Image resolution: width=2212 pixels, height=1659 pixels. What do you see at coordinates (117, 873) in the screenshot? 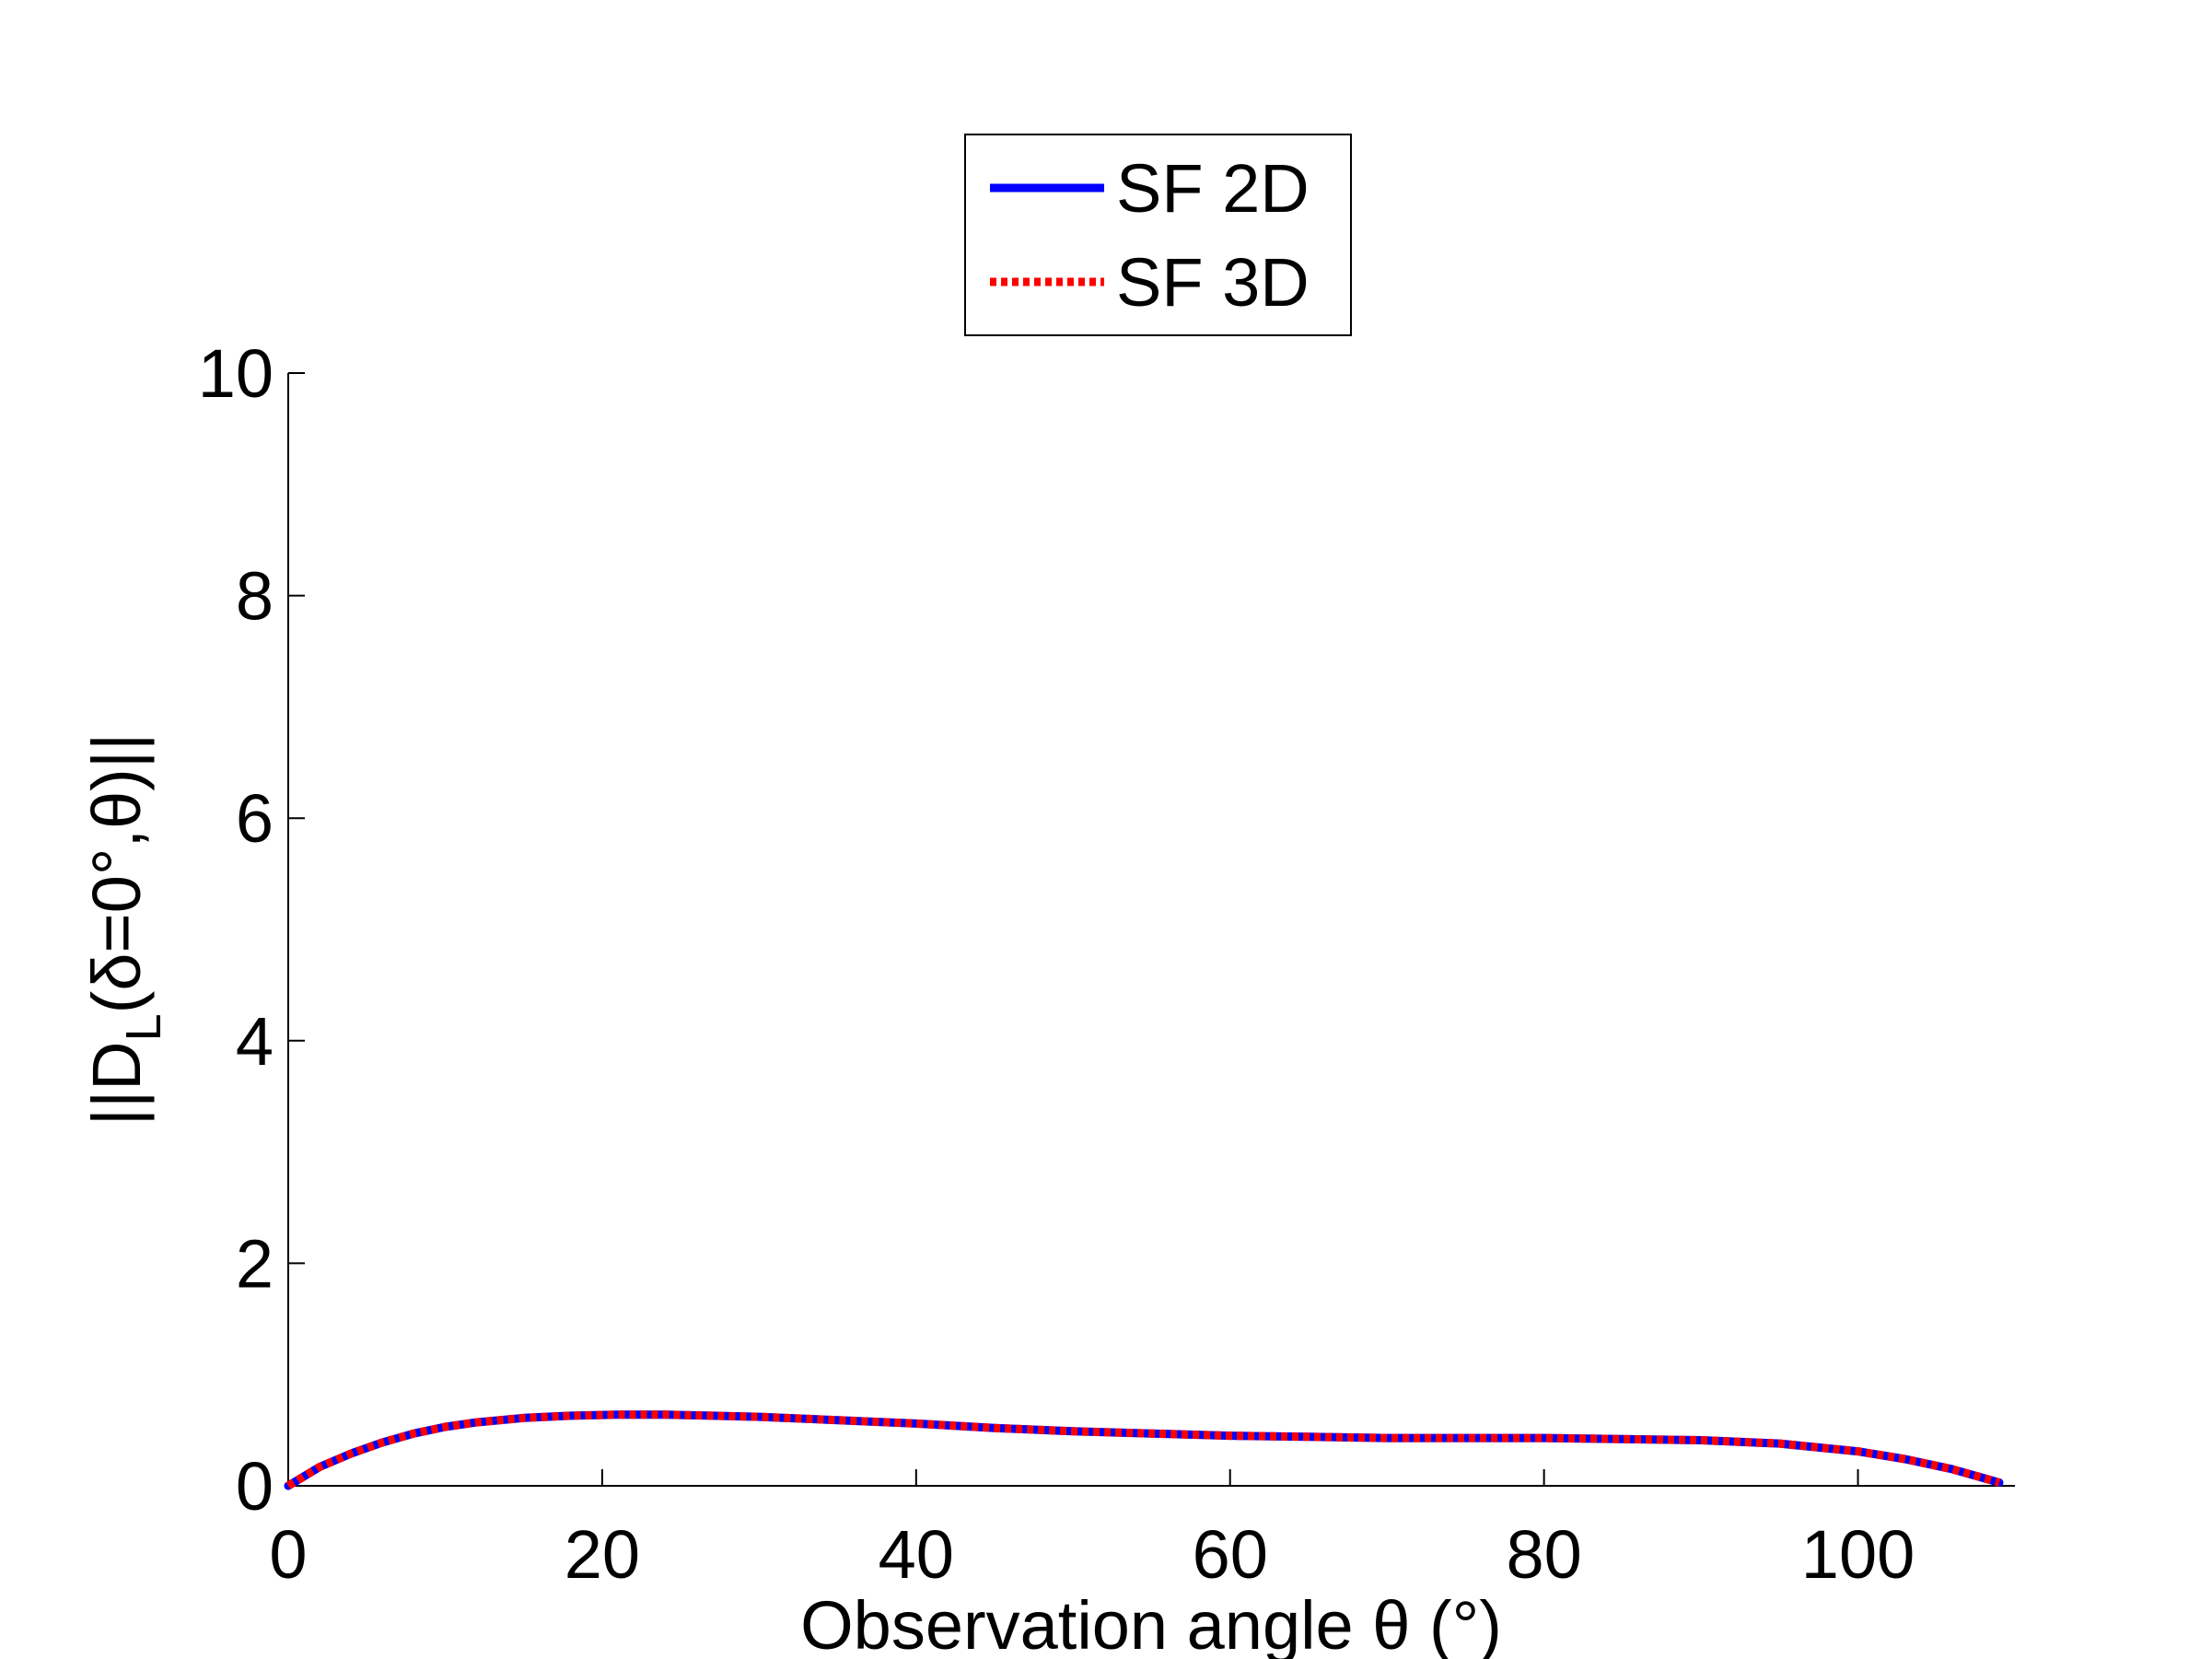
I see `y-axis-title-suffix: (δ=0°,θ)||` at bounding box center [117, 873].